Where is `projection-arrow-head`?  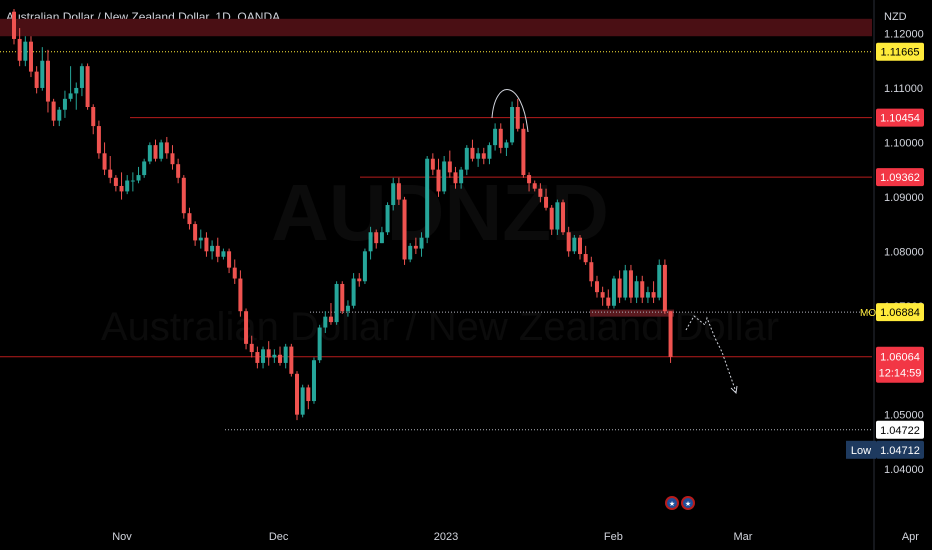 projection-arrow-head is located at coordinates (734, 390).